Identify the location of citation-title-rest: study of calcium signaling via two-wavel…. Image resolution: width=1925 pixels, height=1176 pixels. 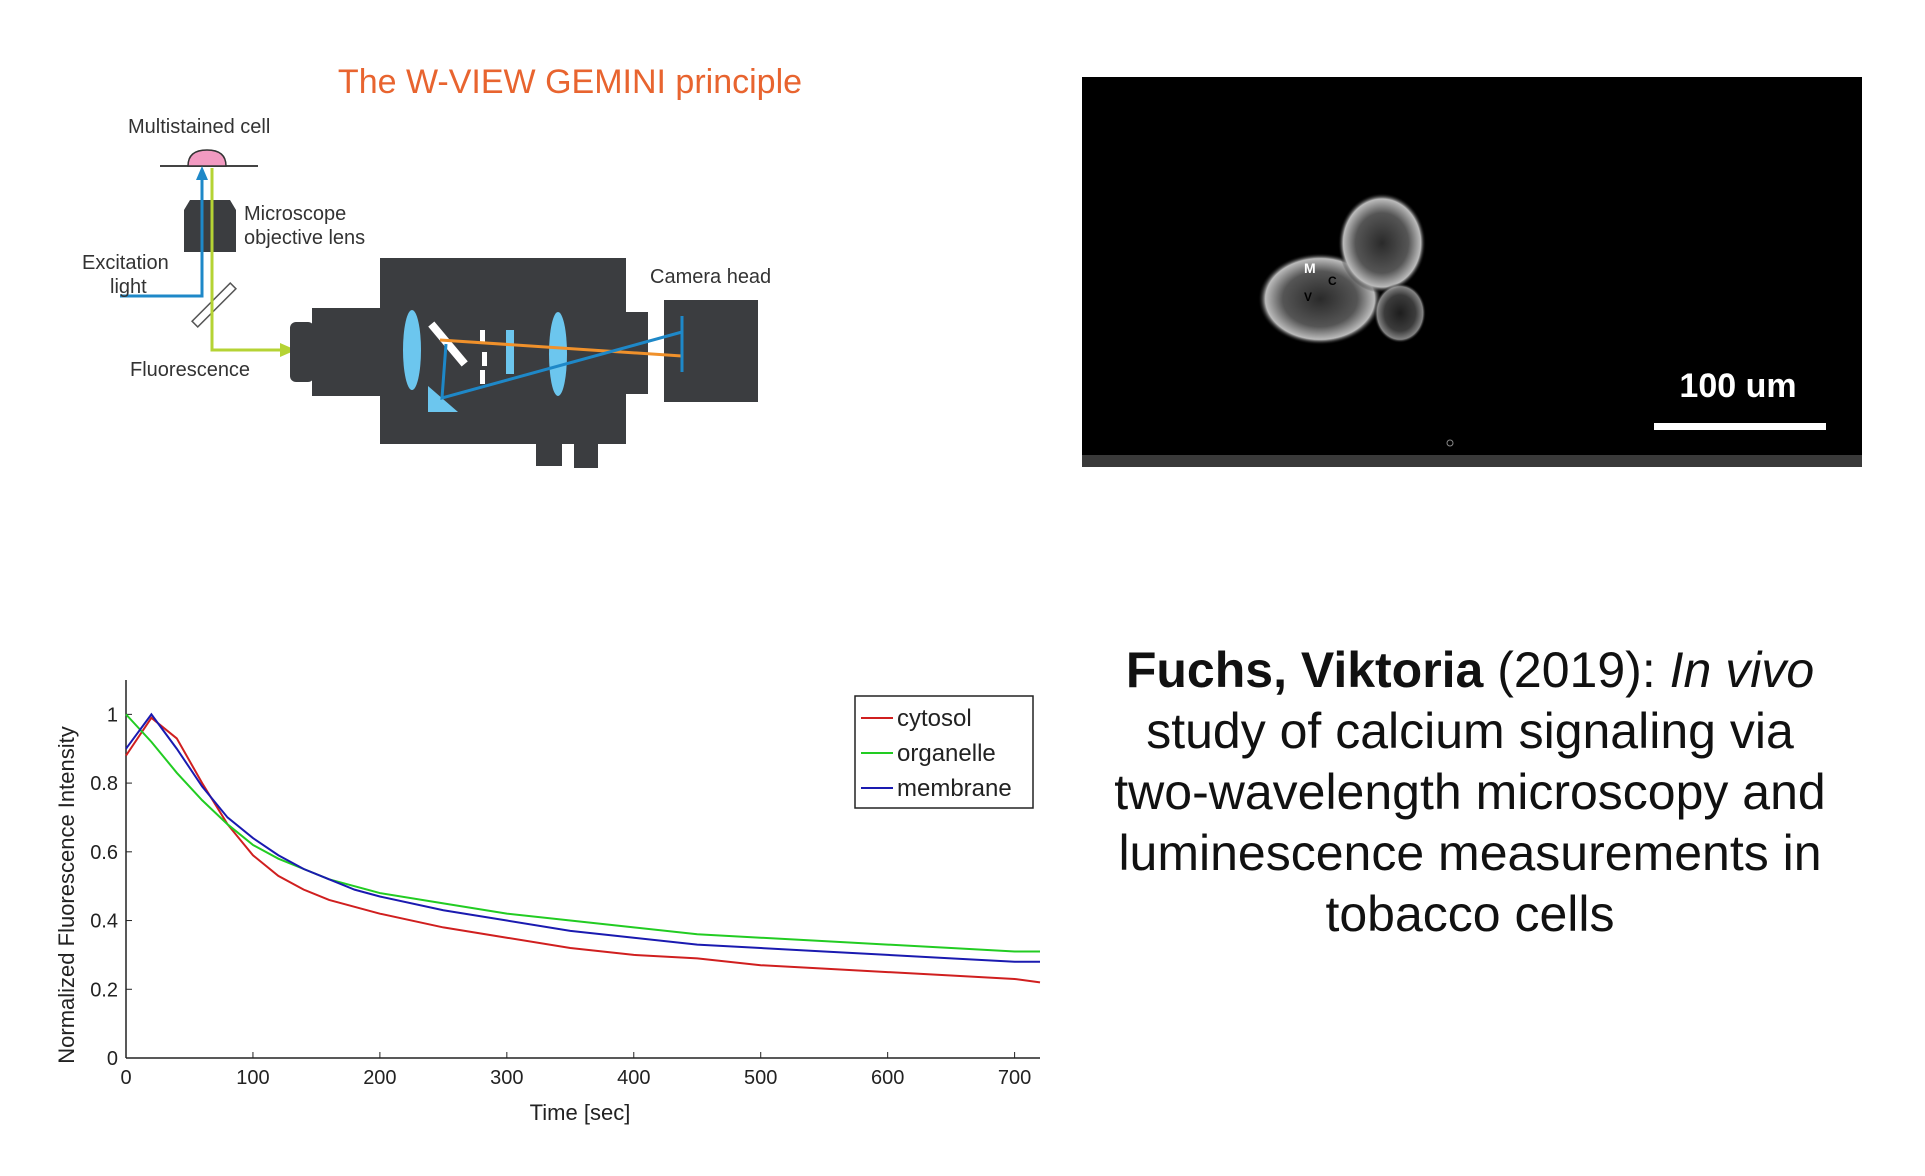
(1470, 822).